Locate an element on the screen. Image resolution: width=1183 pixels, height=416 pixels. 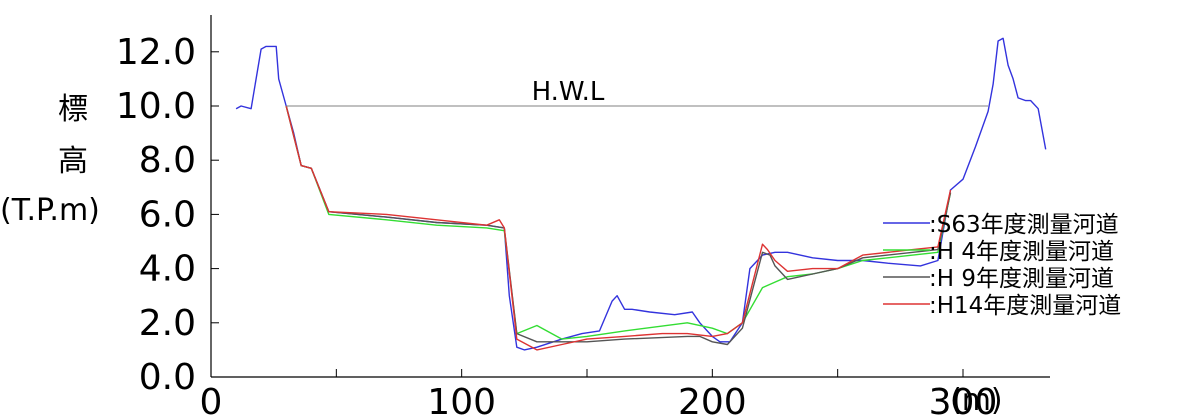
x-tick-label: 100 is located at coordinates (461, 399).